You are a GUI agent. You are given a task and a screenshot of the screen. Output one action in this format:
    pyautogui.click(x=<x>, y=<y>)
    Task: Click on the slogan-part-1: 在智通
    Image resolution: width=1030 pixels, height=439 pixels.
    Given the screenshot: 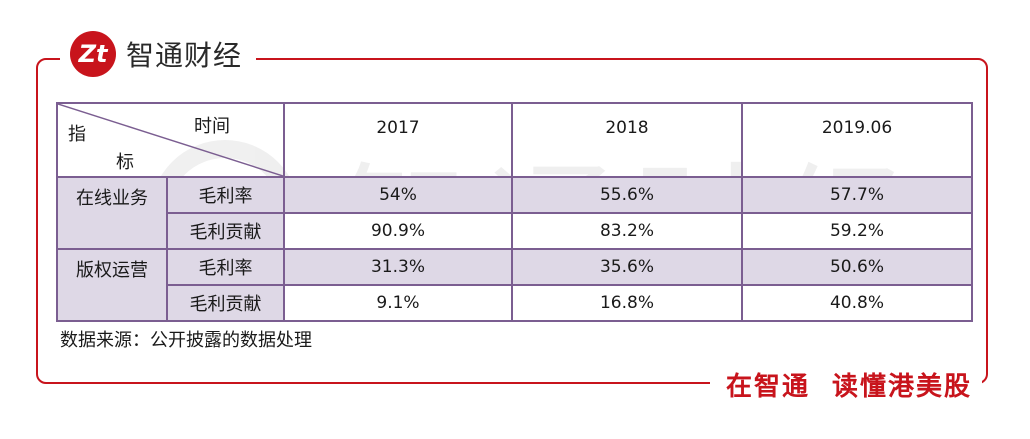 What is the action you would take?
    pyautogui.click(x=767, y=386)
    